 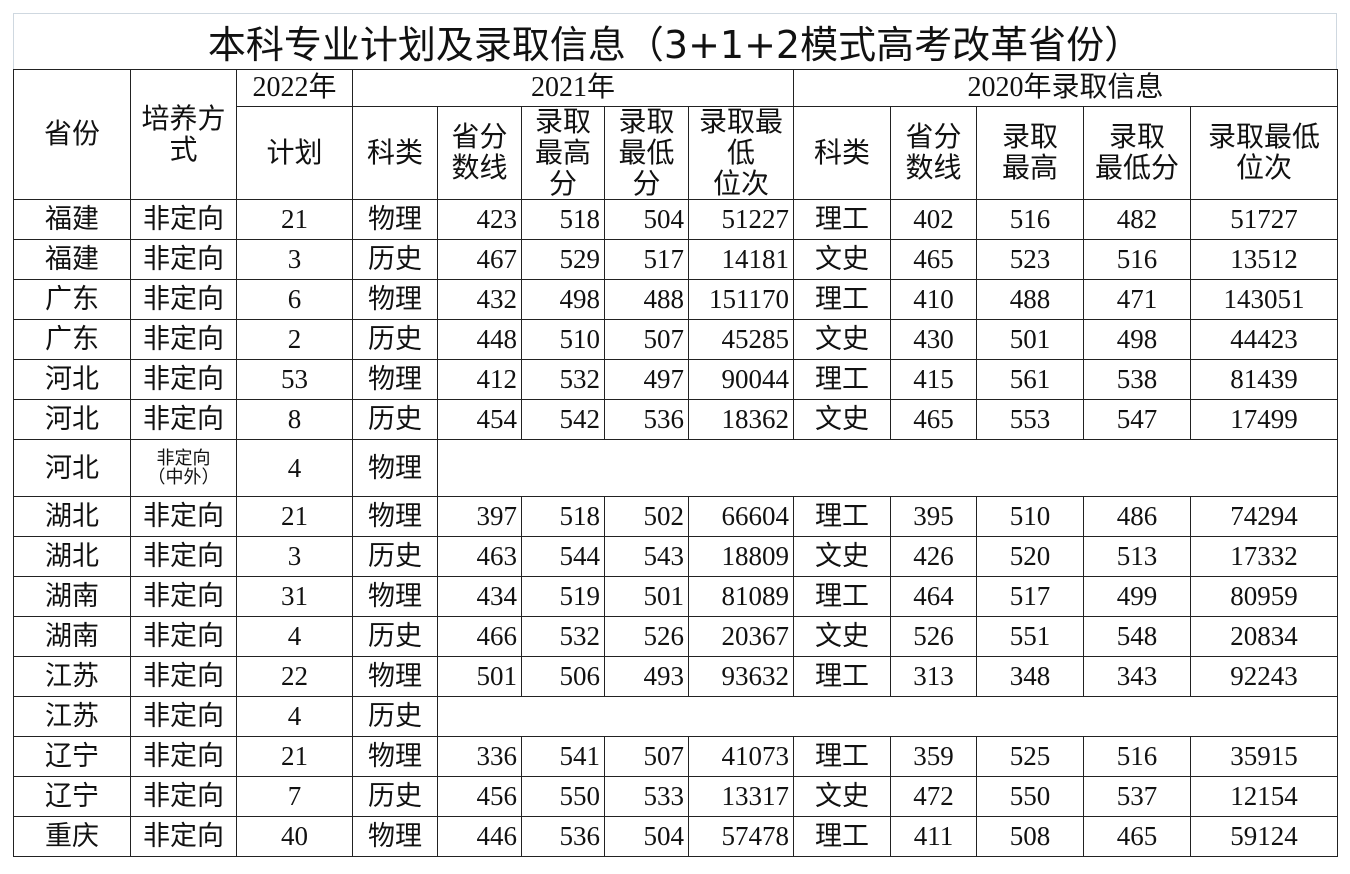 I want to click on table-cell: 53, so click(x=294, y=380).